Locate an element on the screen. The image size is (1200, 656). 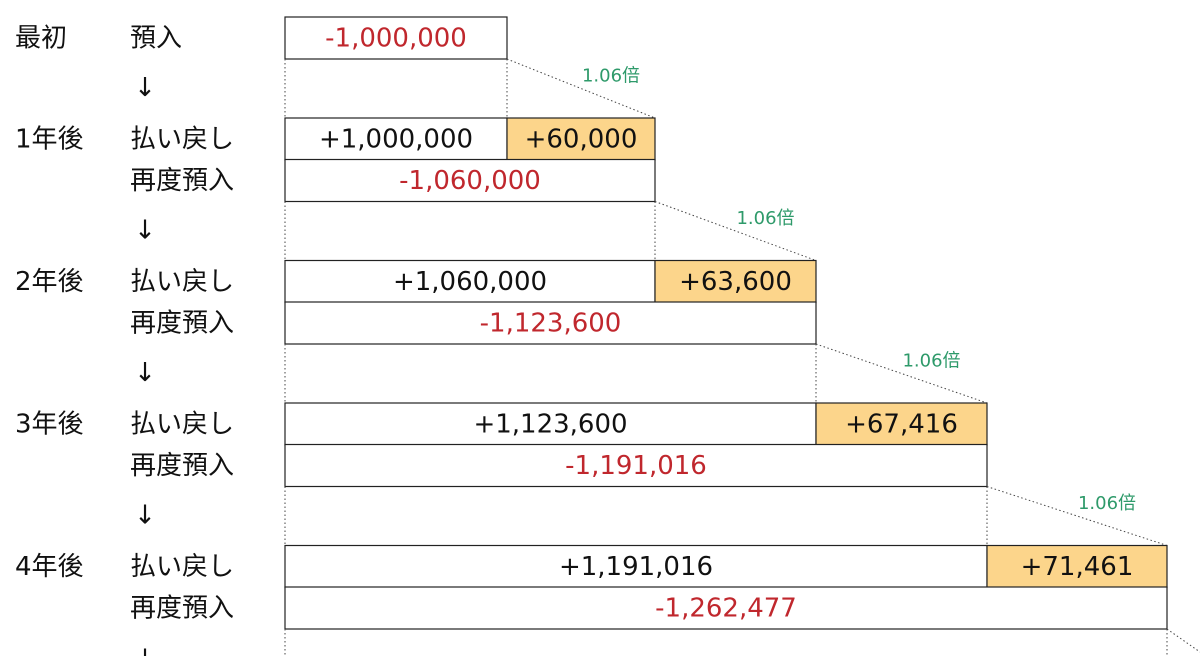
row-label: 最初 is located at coordinates (41, 39).